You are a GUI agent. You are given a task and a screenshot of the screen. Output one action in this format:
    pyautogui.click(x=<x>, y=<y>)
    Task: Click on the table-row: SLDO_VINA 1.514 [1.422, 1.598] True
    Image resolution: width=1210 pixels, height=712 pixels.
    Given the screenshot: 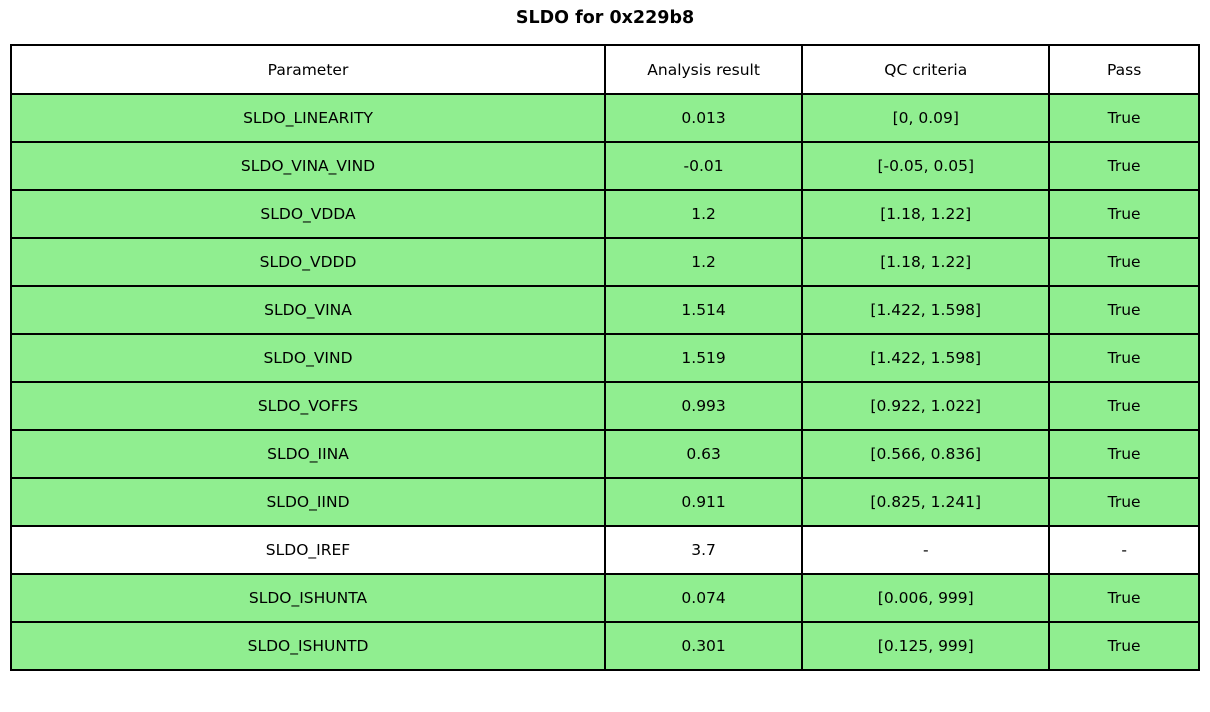 What is the action you would take?
    pyautogui.click(x=605, y=310)
    